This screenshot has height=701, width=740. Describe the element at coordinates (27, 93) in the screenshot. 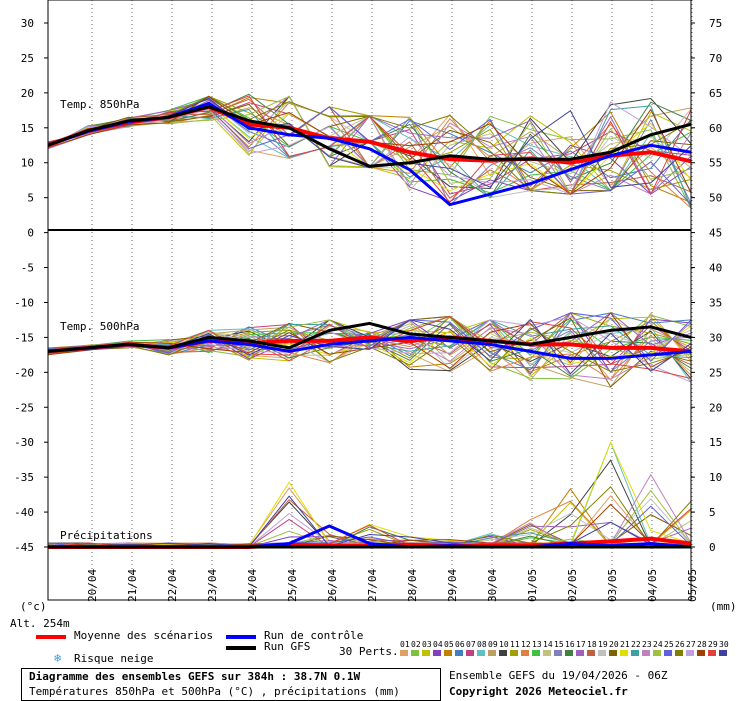

I see `left-tick-label: 20` at that location.